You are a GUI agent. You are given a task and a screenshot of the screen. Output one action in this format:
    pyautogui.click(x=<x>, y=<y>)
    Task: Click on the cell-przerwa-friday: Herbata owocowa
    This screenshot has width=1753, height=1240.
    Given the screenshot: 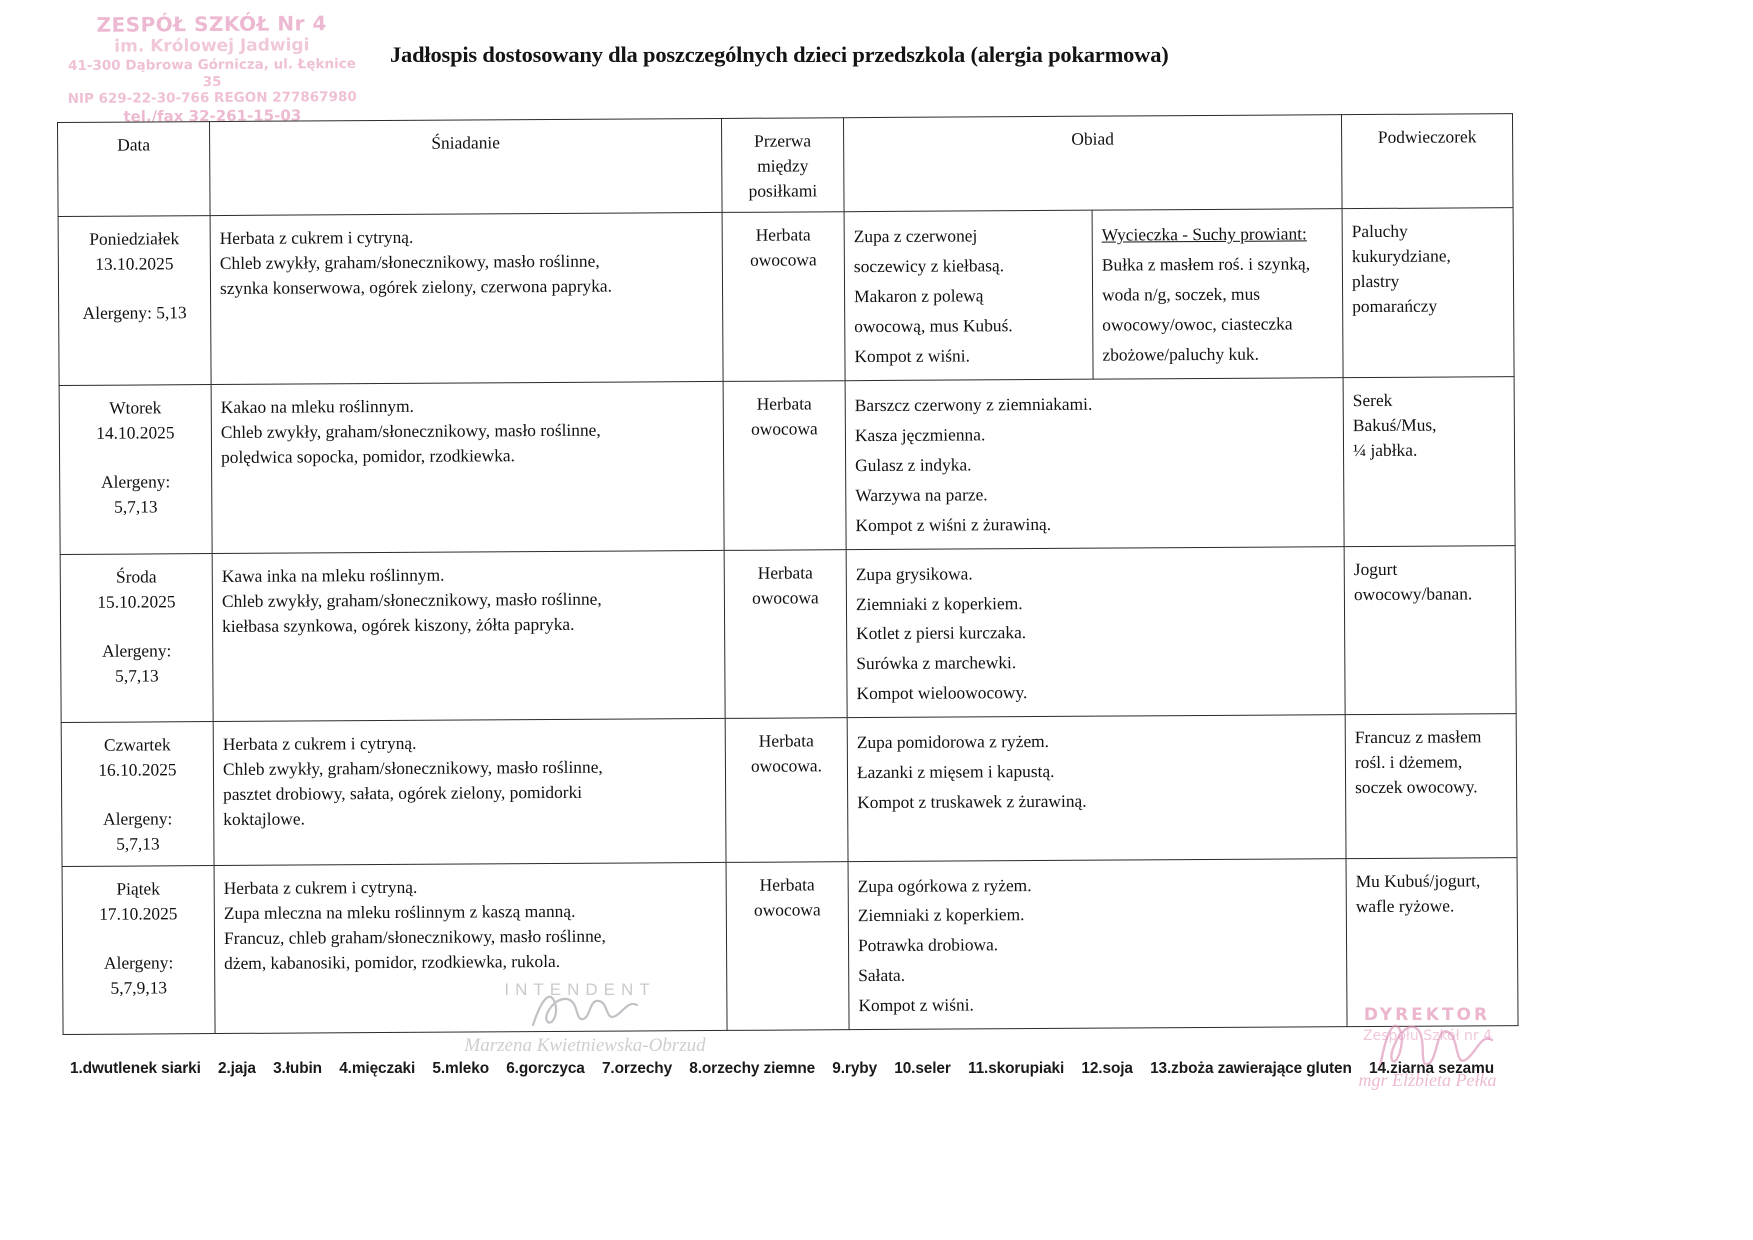 What is the action you would take?
    pyautogui.click(x=788, y=946)
    